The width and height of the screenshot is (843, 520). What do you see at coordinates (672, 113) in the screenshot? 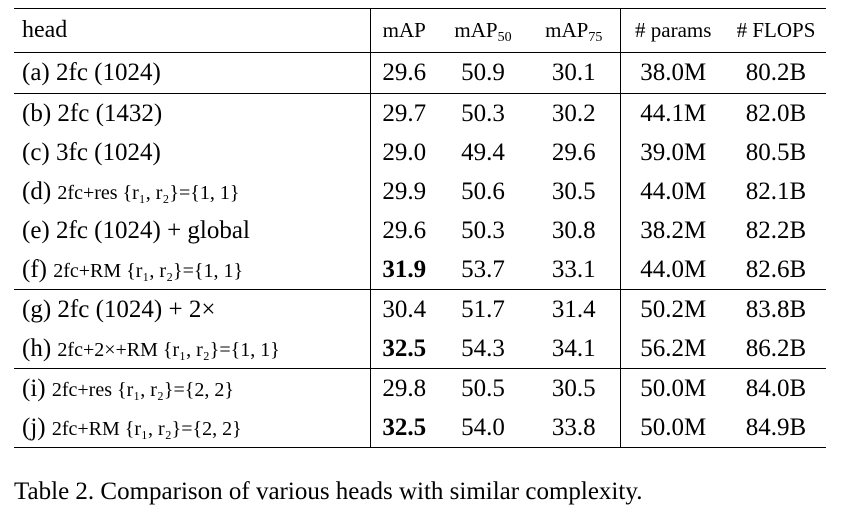
I see `cell-params: 44.1M` at bounding box center [672, 113].